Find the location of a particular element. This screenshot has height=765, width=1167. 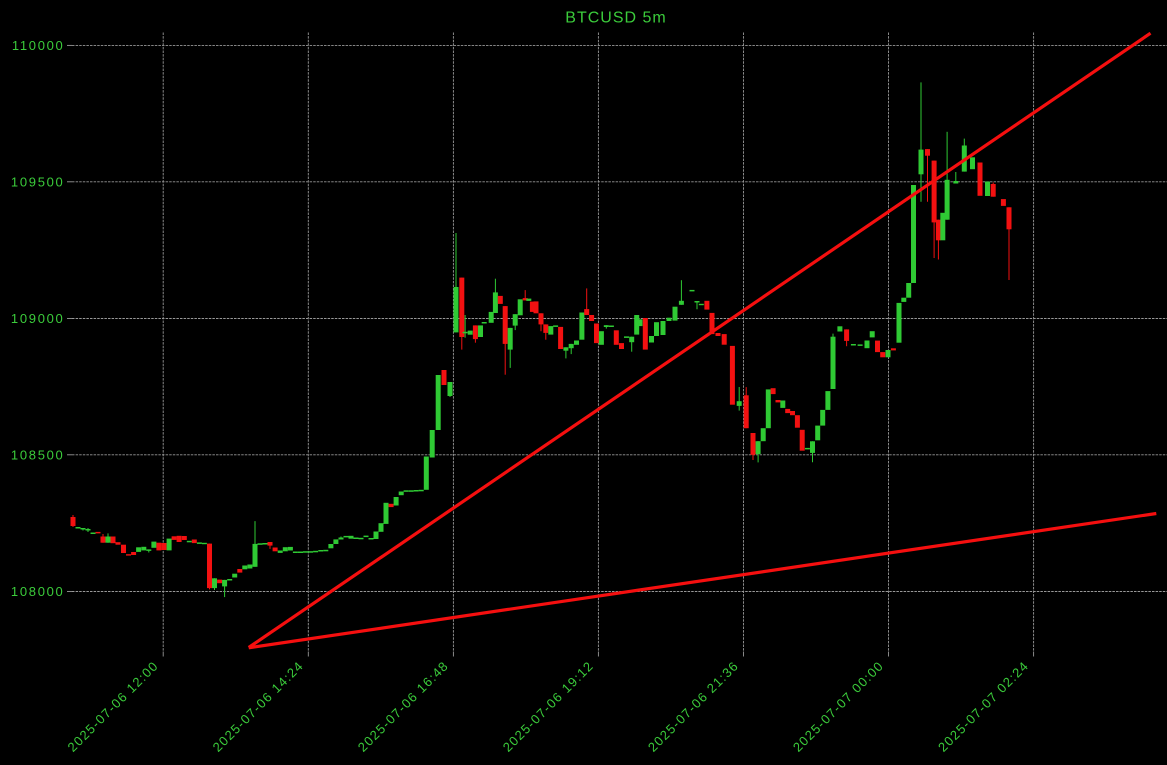

svg-text: 2025-07-07 00:00 is located at coordinates (838, 706).